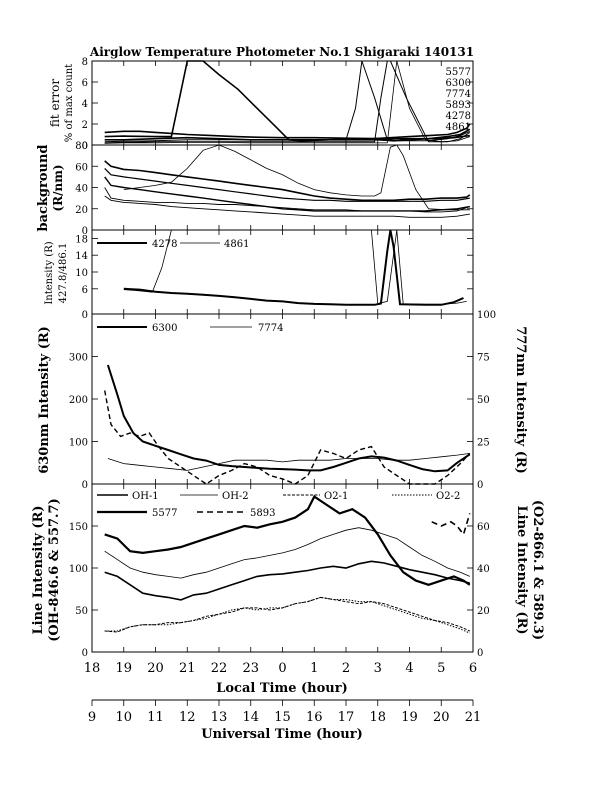 This screenshot has width=612, height=796. Describe the element at coordinates (483, 611) in the screenshot. I see `y-right-tick-label-line-intensity-oh-o2-1: 20` at that location.